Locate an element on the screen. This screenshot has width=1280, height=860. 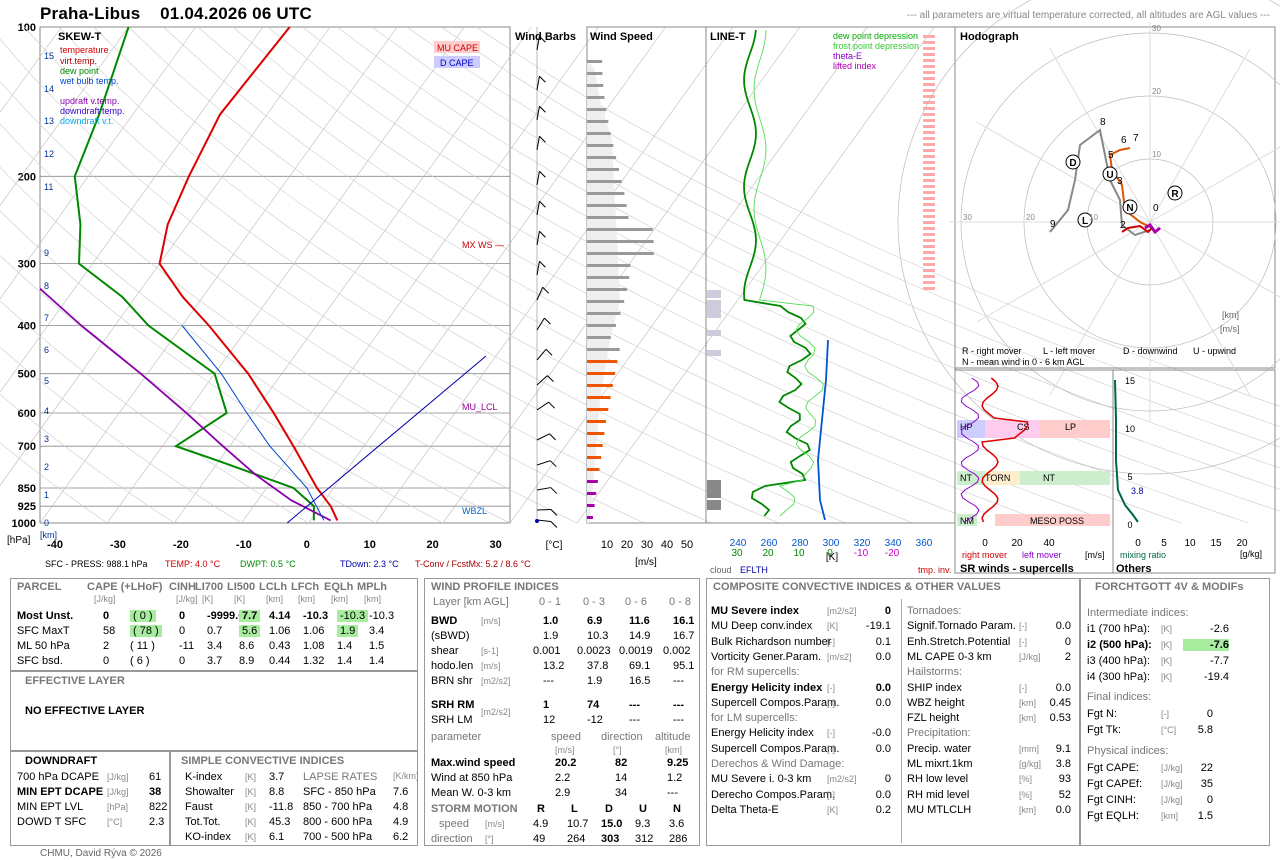
hodo-km-label: 5 is located at coordinates (1111, 155).